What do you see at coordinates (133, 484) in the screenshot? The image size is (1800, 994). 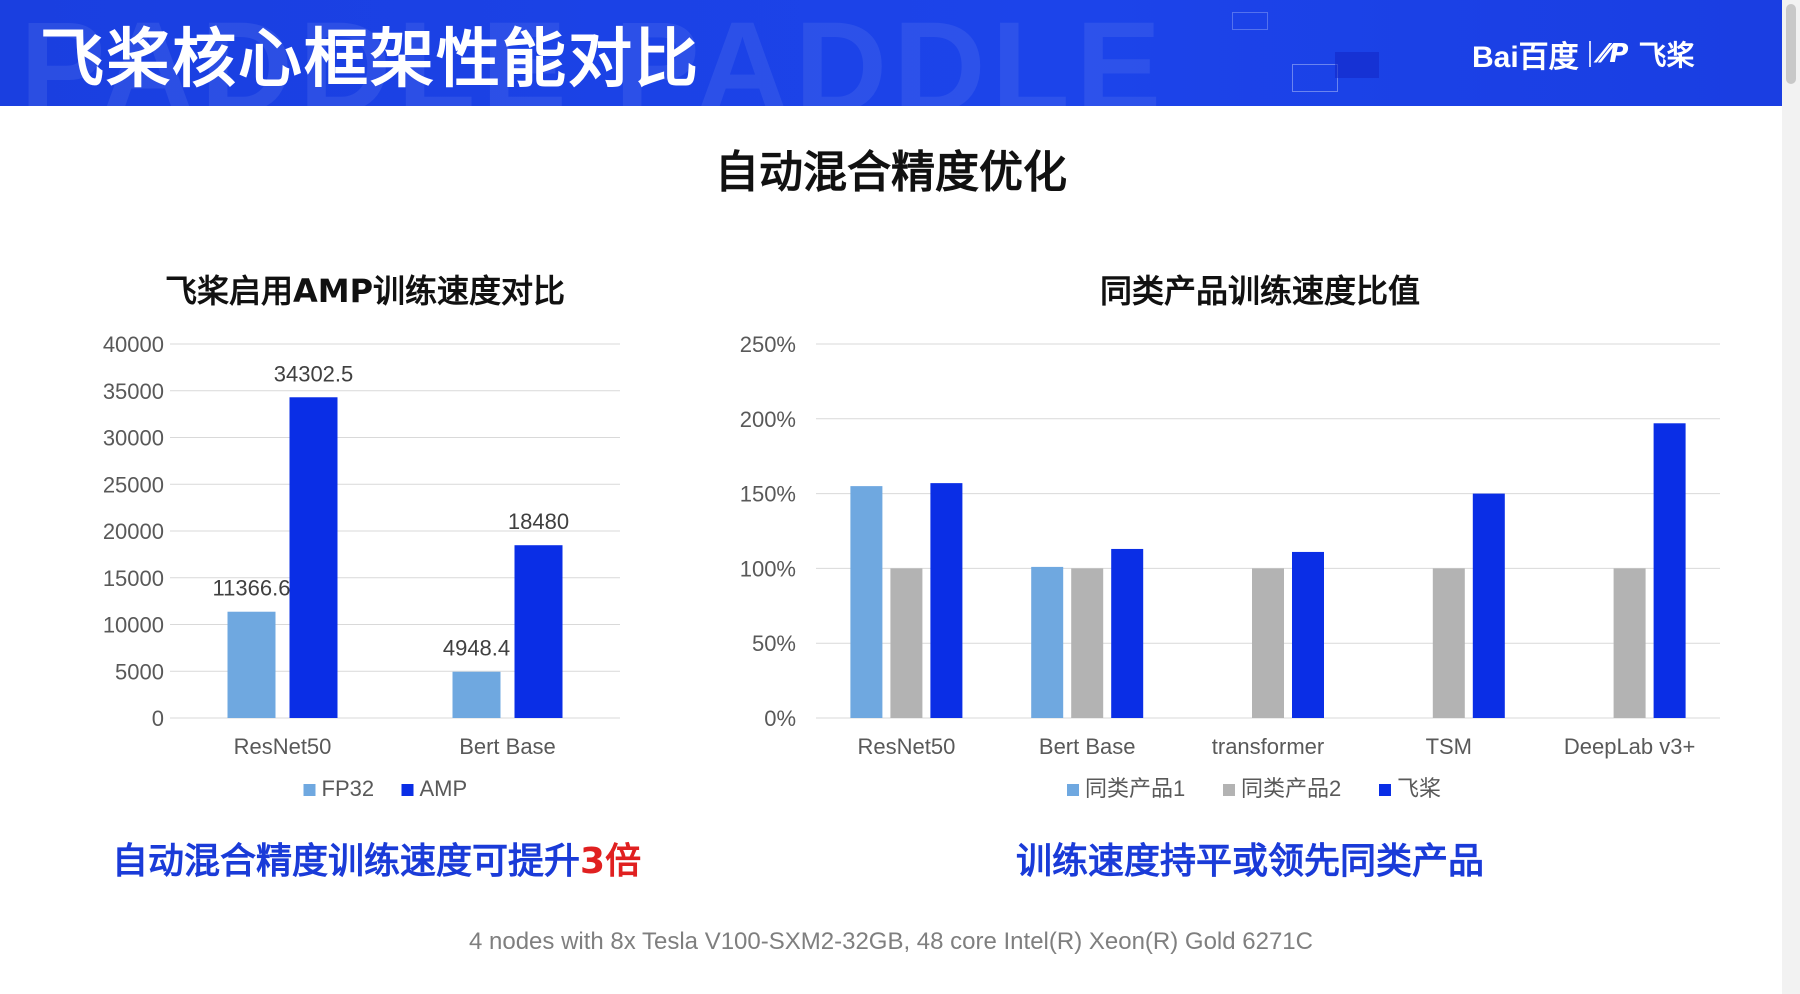 I see `y-tick-label: 25000` at bounding box center [133, 484].